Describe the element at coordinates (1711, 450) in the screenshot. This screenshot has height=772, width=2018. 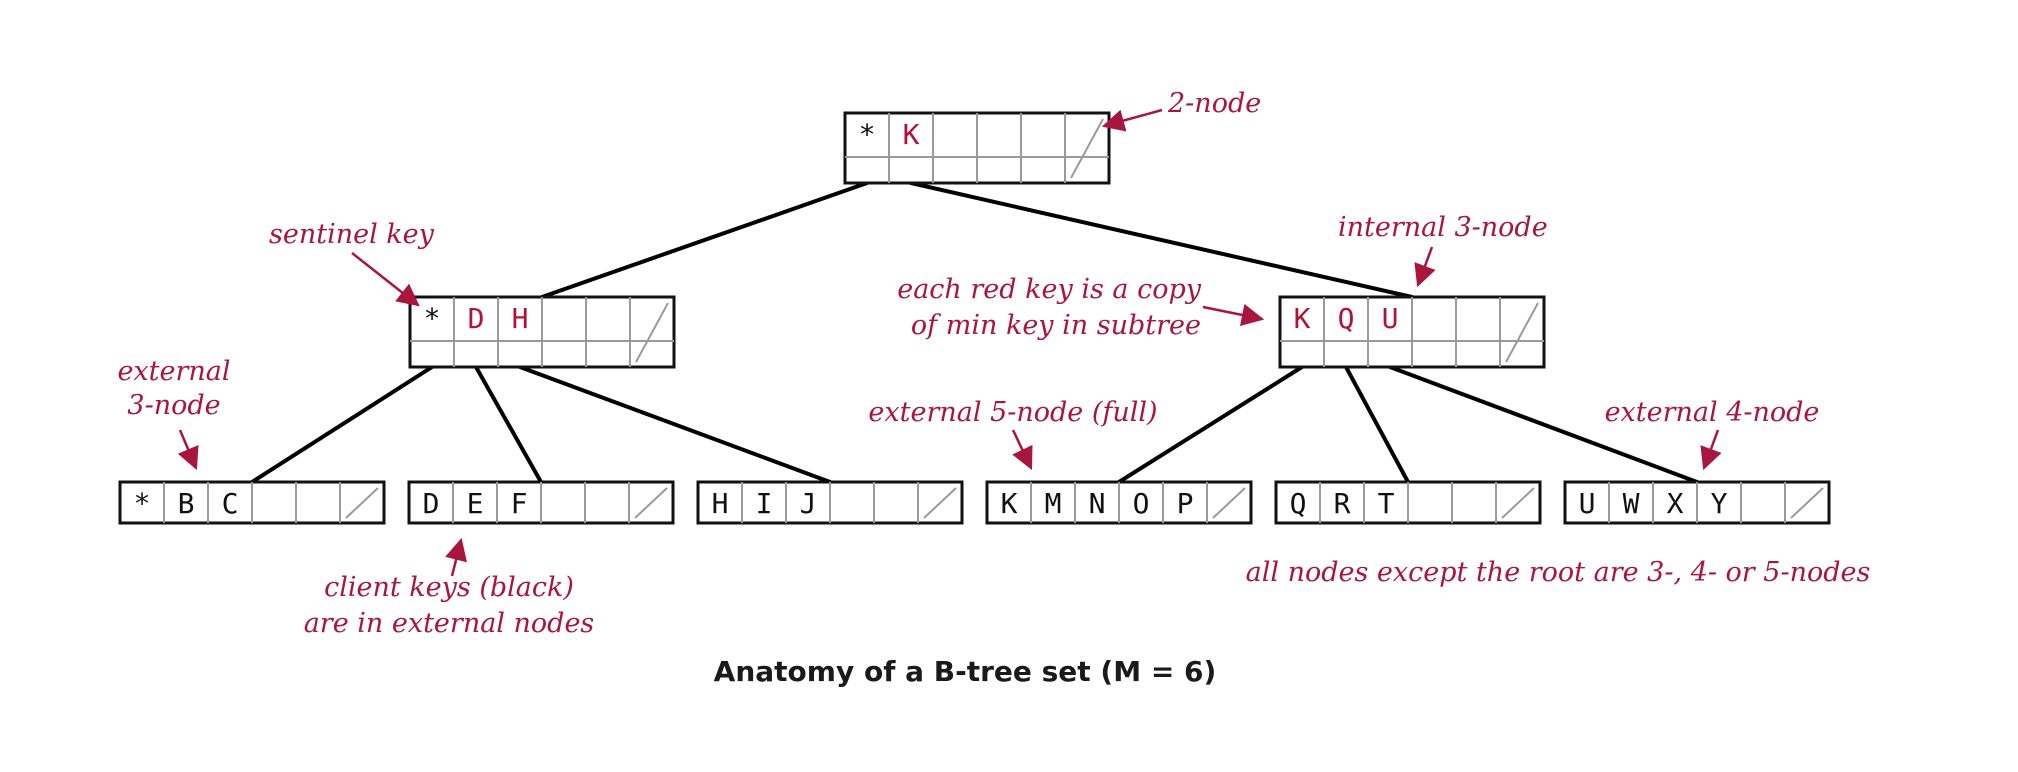
I see `arrow-external-4-node` at that location.